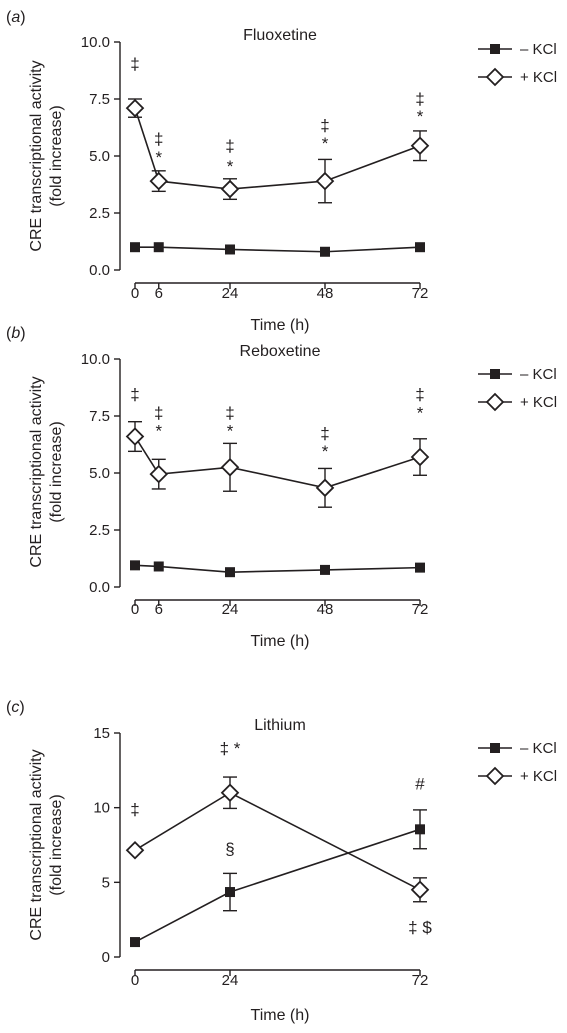  I want to click on y-tick-label: 5, so click(106, 882).